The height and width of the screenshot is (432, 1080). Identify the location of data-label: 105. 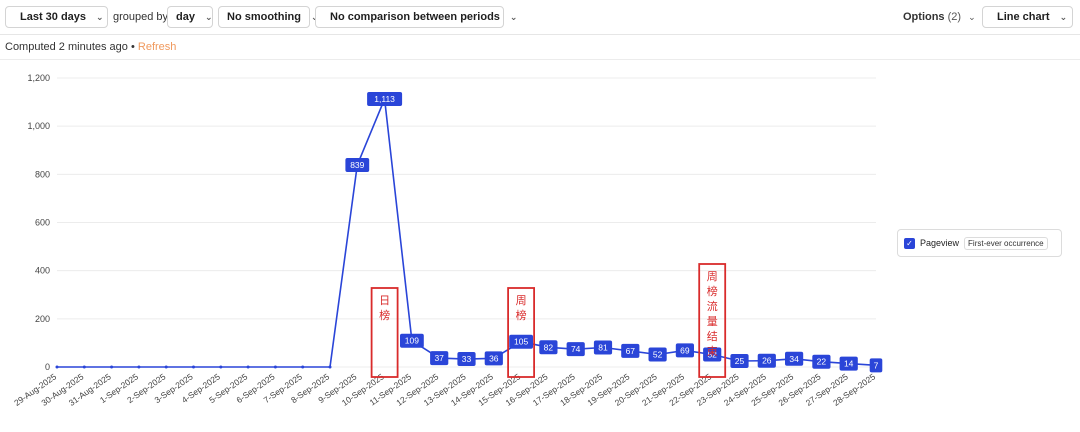
(521, 342).